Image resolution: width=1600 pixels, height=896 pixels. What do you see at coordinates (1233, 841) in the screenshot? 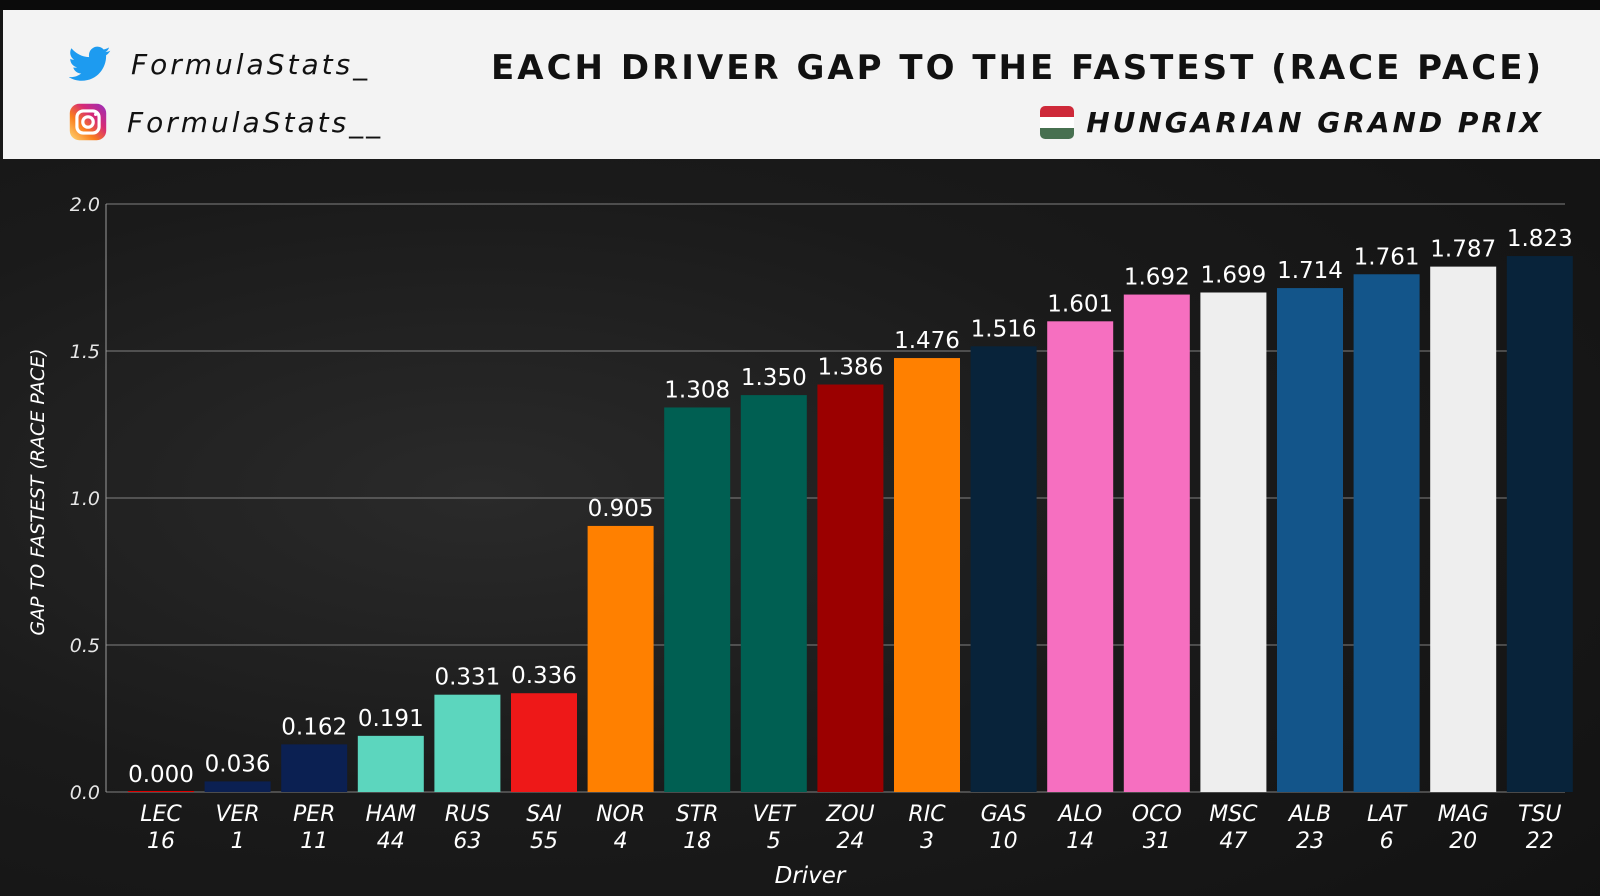
I see `x-tick-driver-number: 47` at bounding box center [1233, 841].